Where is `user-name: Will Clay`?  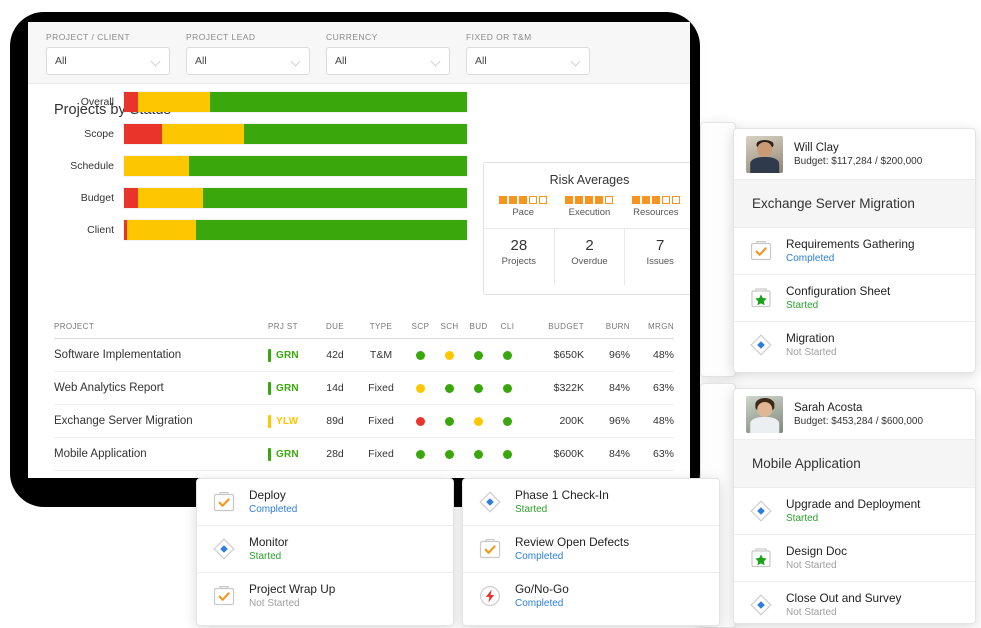 user-name: Will Clay is located at coordinates (816, 147).